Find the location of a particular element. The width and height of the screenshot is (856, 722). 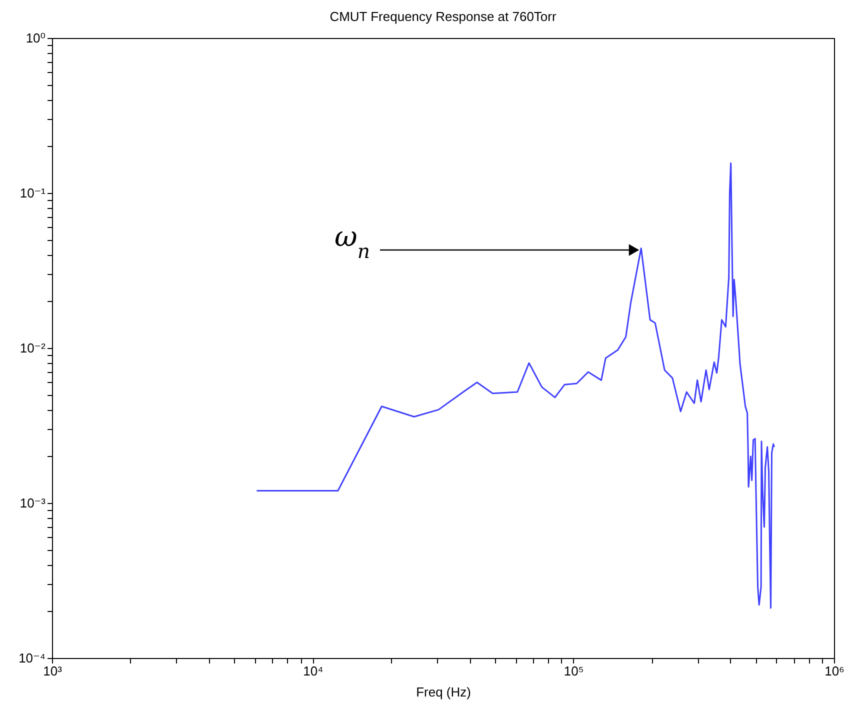

y-tick-label: 10⁻³ is located at coordinates (33, 503).